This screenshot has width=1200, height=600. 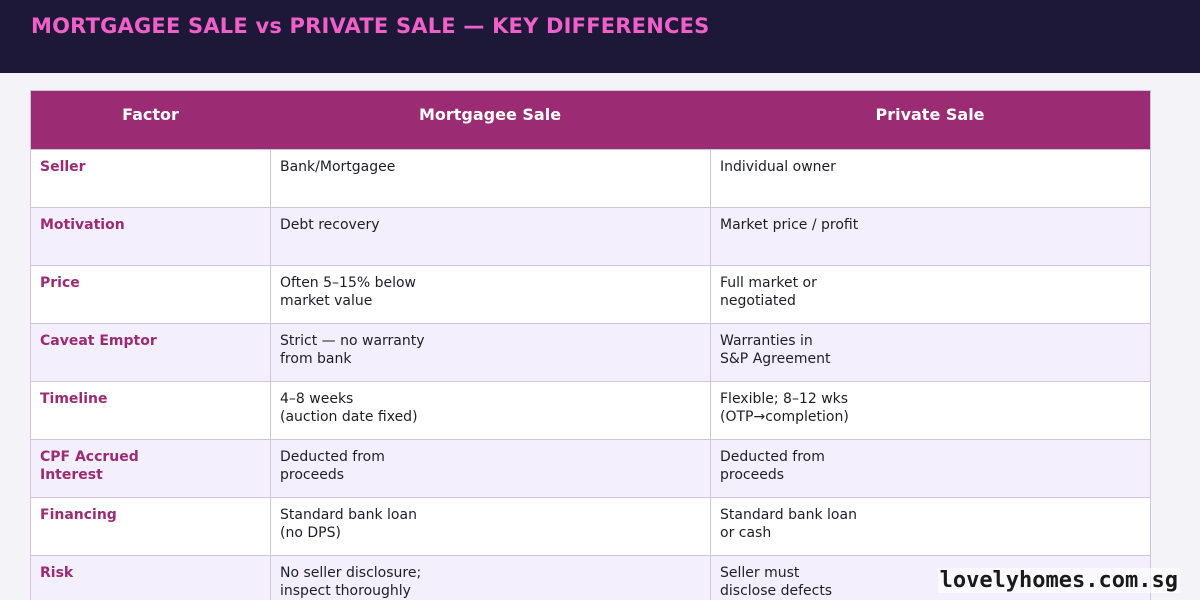 What do you see at coordinates (57, 573) in the screenshot?
I see `factor-cell: Risk` at bounding box center [57, 573].